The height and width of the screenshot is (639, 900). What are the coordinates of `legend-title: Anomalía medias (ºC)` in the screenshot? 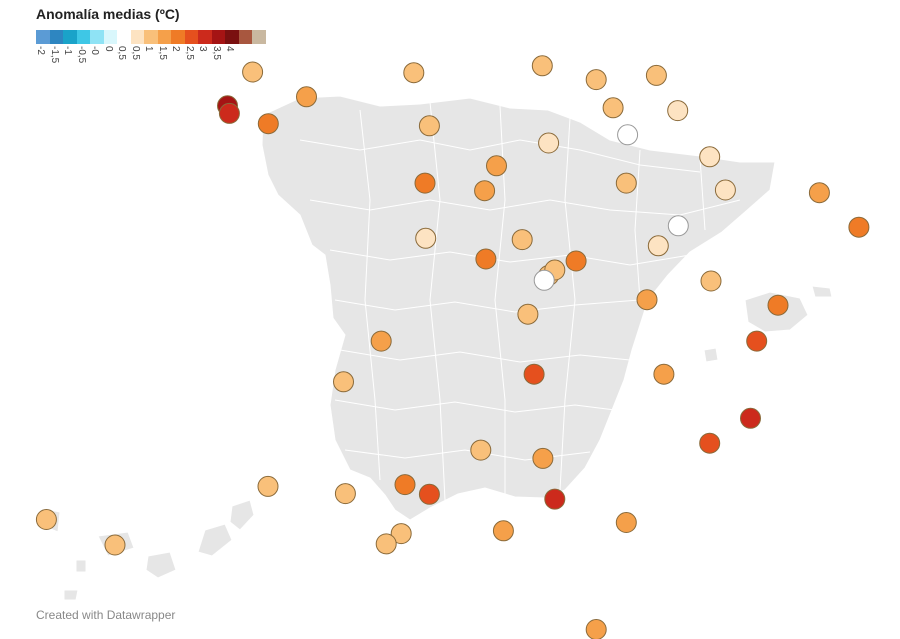 It's located at (108, 14).